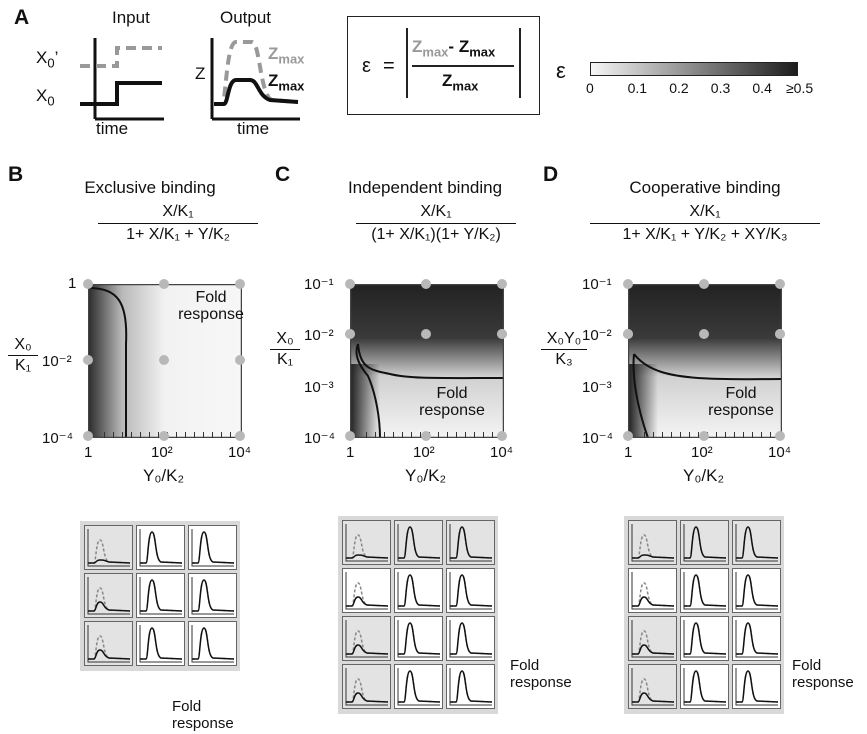 Image resolution: width=867 pixels, height=734 pixels. What do you see at coordinates (128, 79) in the screenshot?
I see `input-axes` at bounding box center [128, 79].